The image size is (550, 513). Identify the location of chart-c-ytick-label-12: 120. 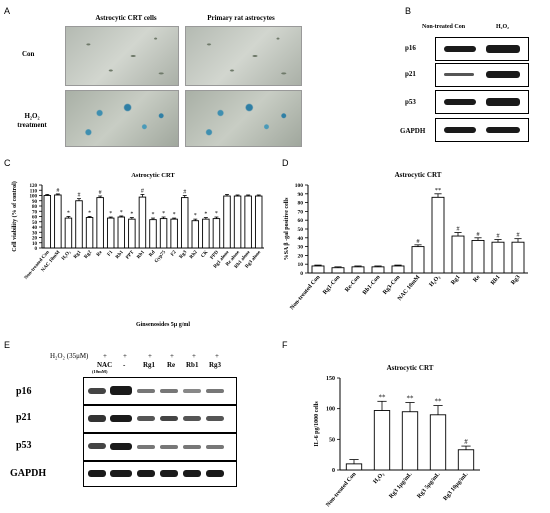
(34, 186).